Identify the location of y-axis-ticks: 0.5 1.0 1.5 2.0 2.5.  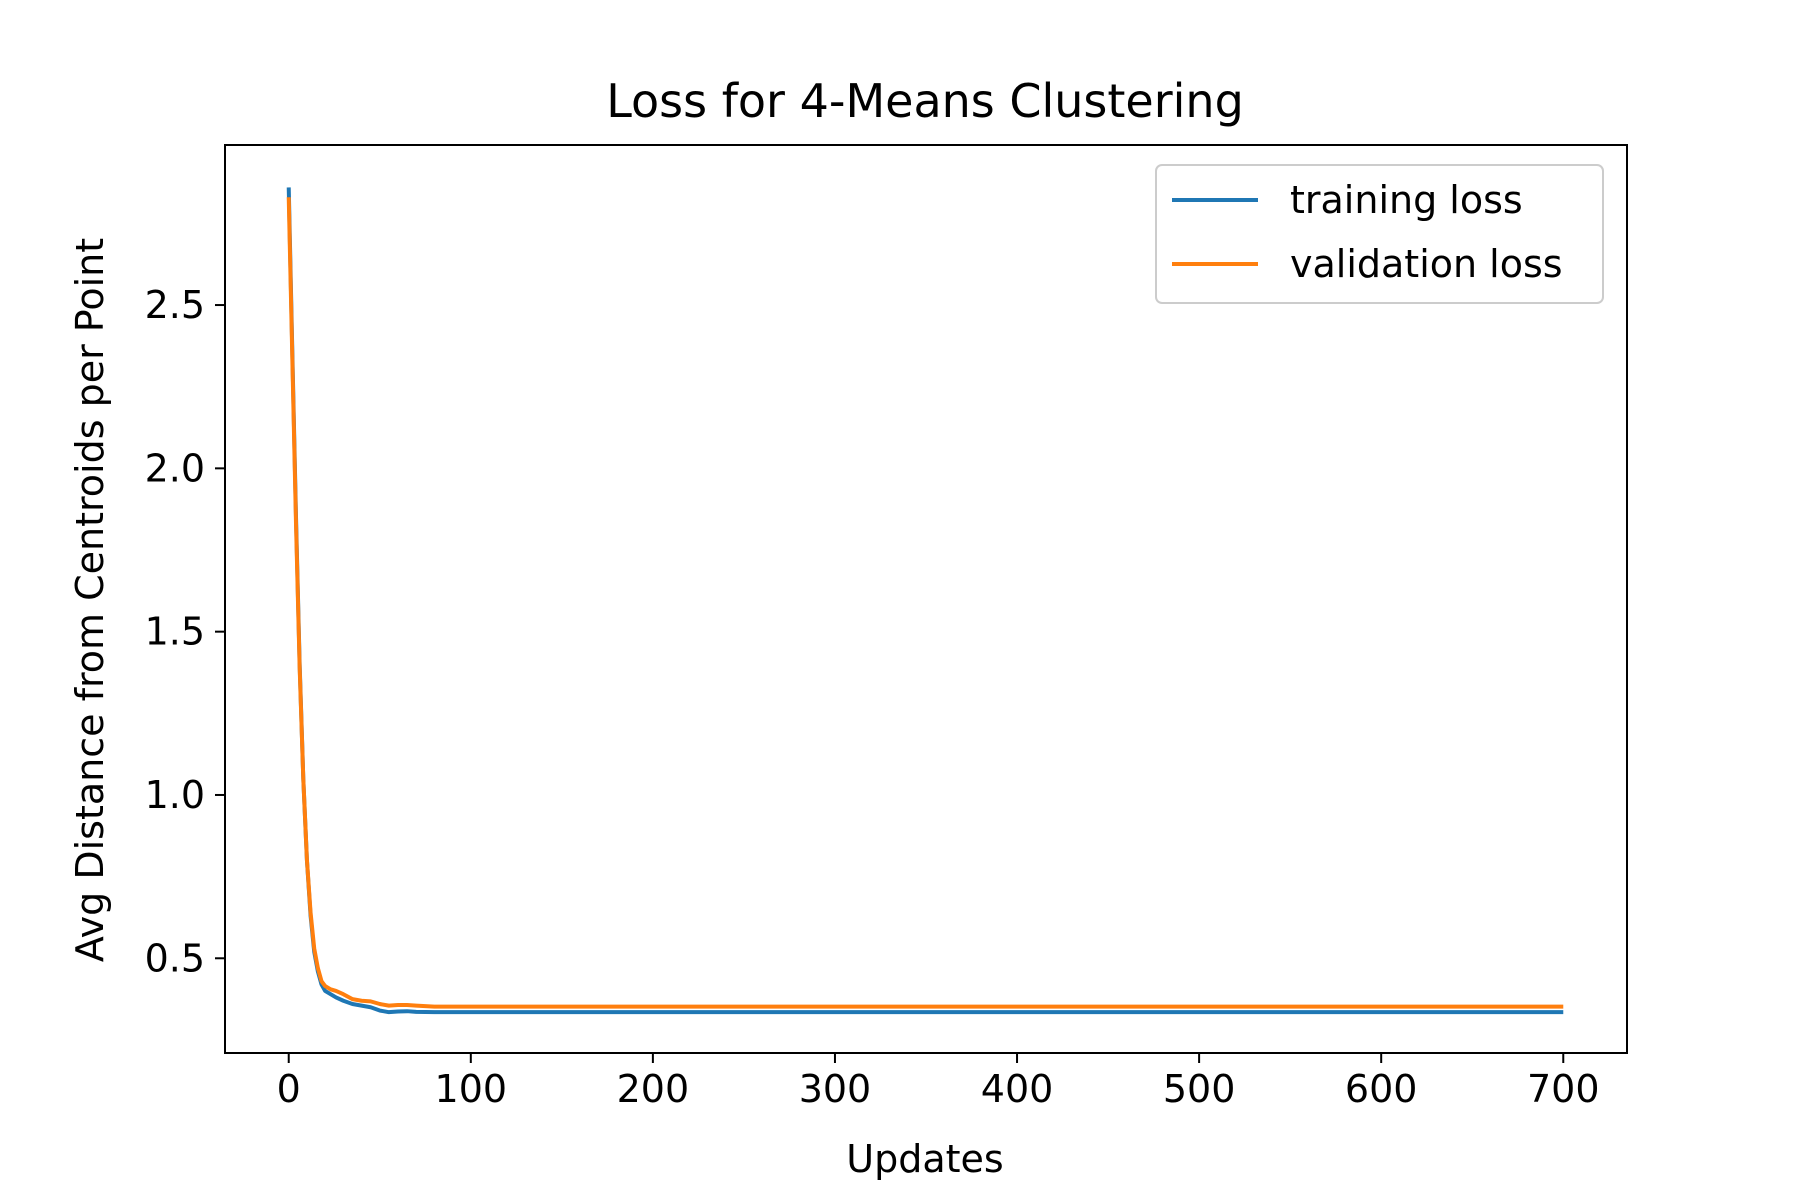
(185, 631).